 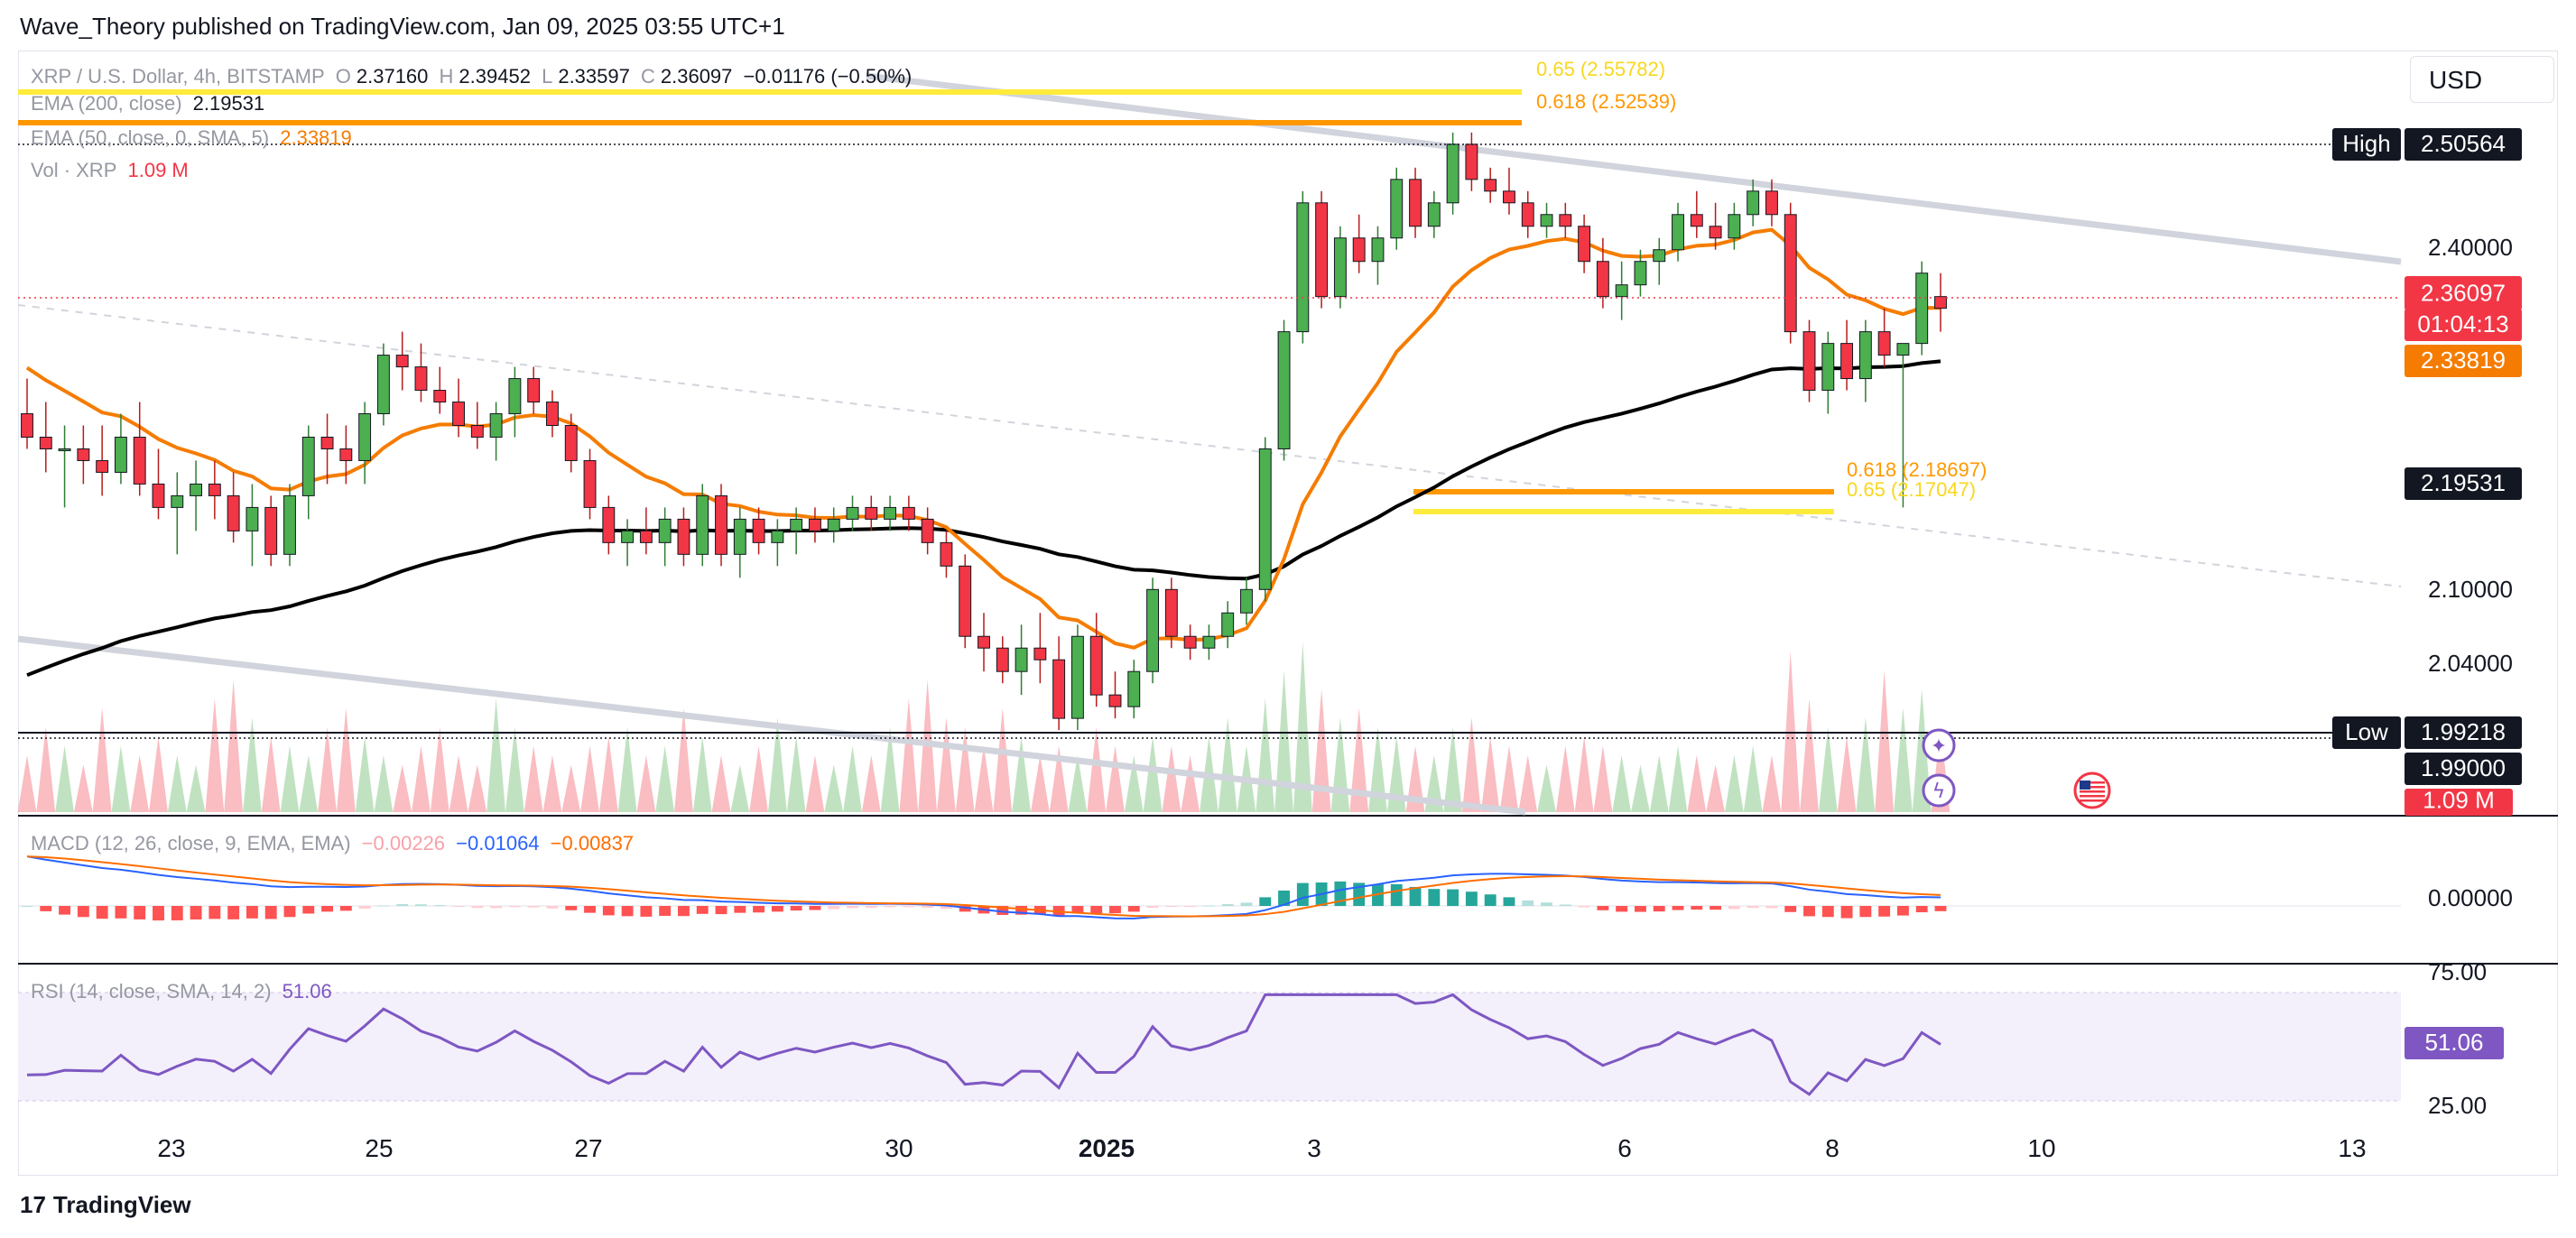 What do you see at coordinates (592, 844) in the screenshot?
I see `legend-macd-signal: −0.00837` at bounding box center [592, 844].